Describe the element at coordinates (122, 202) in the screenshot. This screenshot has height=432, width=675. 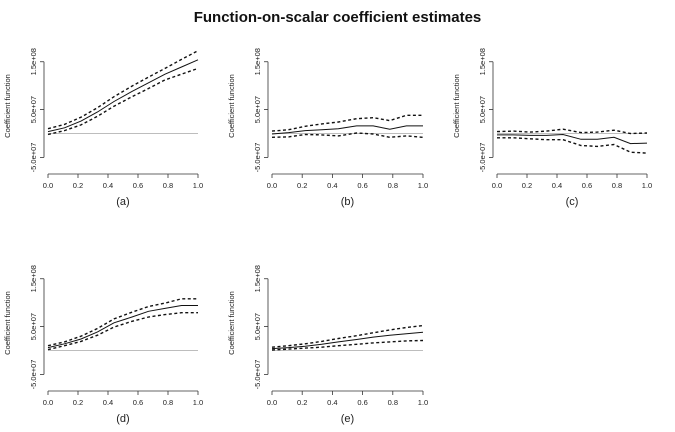
I see `panel-label: (a)` at that location.